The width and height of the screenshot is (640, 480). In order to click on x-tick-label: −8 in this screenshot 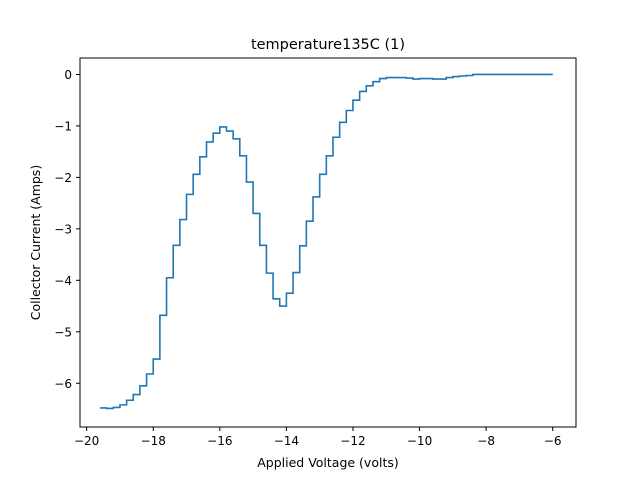, I will do `click(486, 441)`.